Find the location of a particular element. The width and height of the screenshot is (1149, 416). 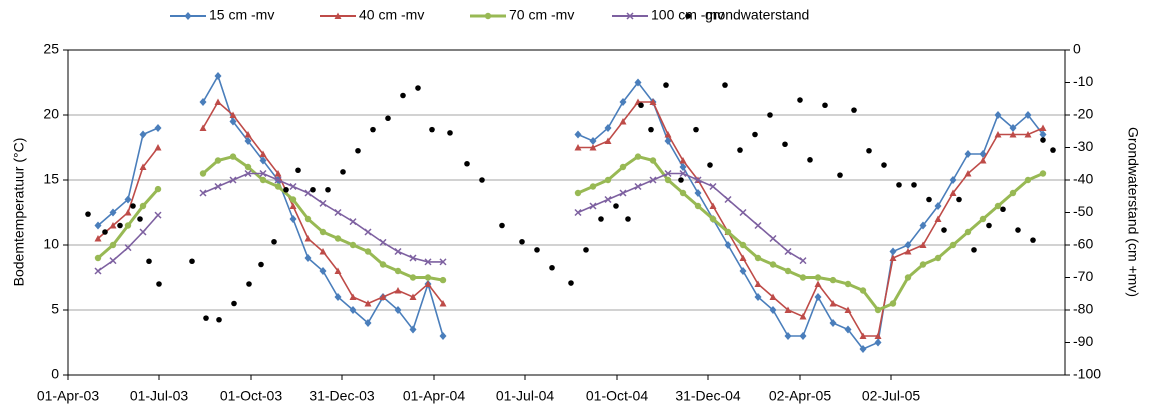

y-axis-title: Bodemtemperatuur (°C) is located at coordinates (19, 212).